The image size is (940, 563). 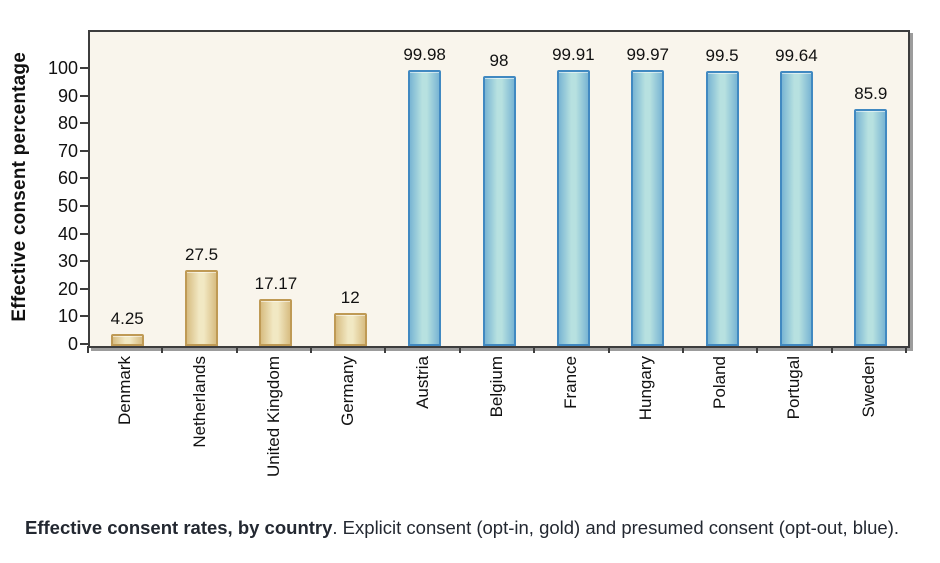 What do you see at coordinates (202, 308) in the screenshot?
I see `bar-netherlands` at bounding box center [202, 308].